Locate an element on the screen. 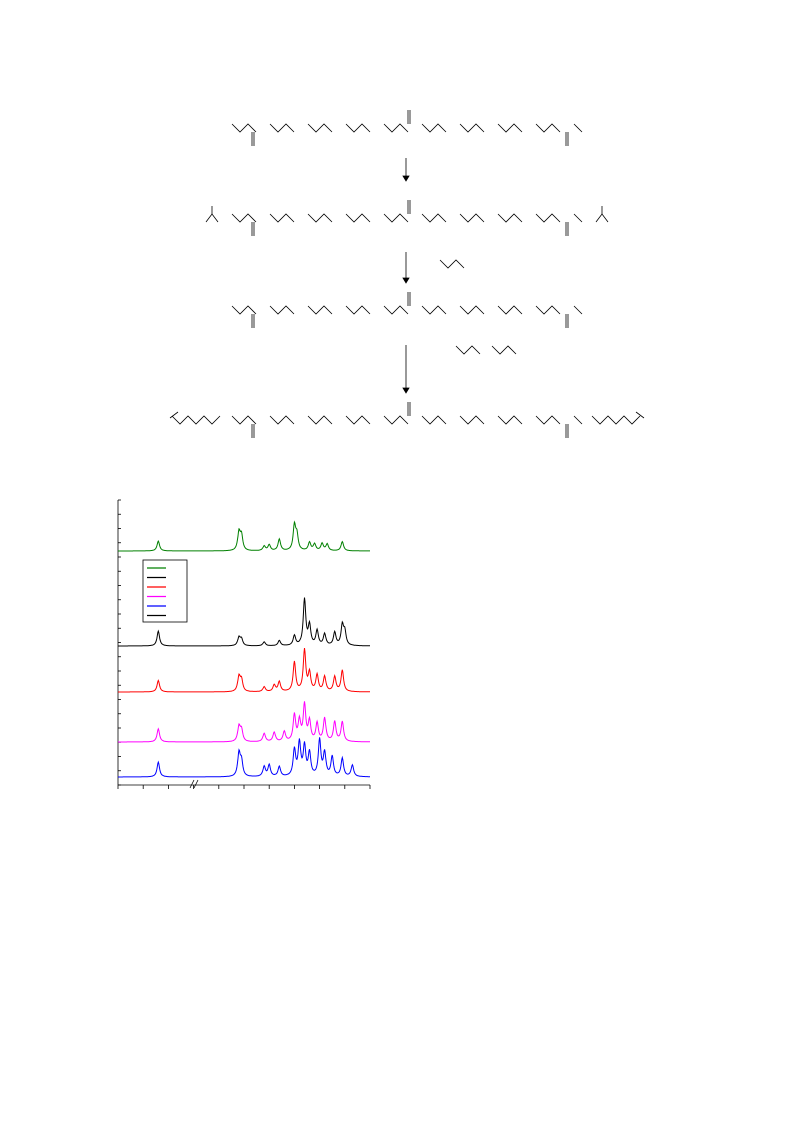 This screenshot has width=793, height=1121. chart-axes is located at coordinates (244, 644).